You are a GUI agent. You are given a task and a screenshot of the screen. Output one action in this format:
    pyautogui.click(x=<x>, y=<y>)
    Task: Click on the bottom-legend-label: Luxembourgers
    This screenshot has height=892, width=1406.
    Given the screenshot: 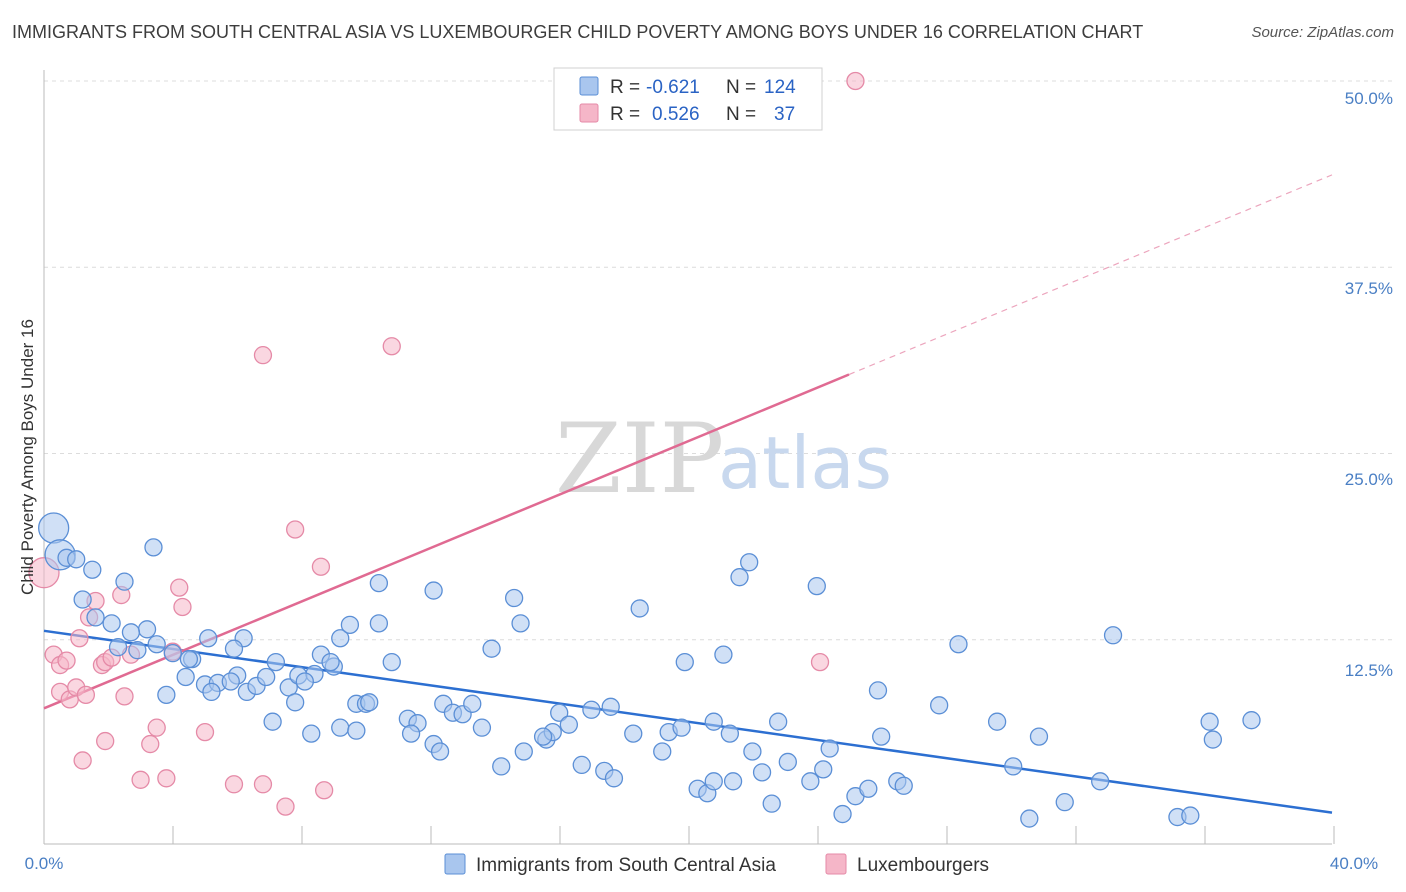 What is the action you would take?
    pyautogui.click(x=923, y=865)
    